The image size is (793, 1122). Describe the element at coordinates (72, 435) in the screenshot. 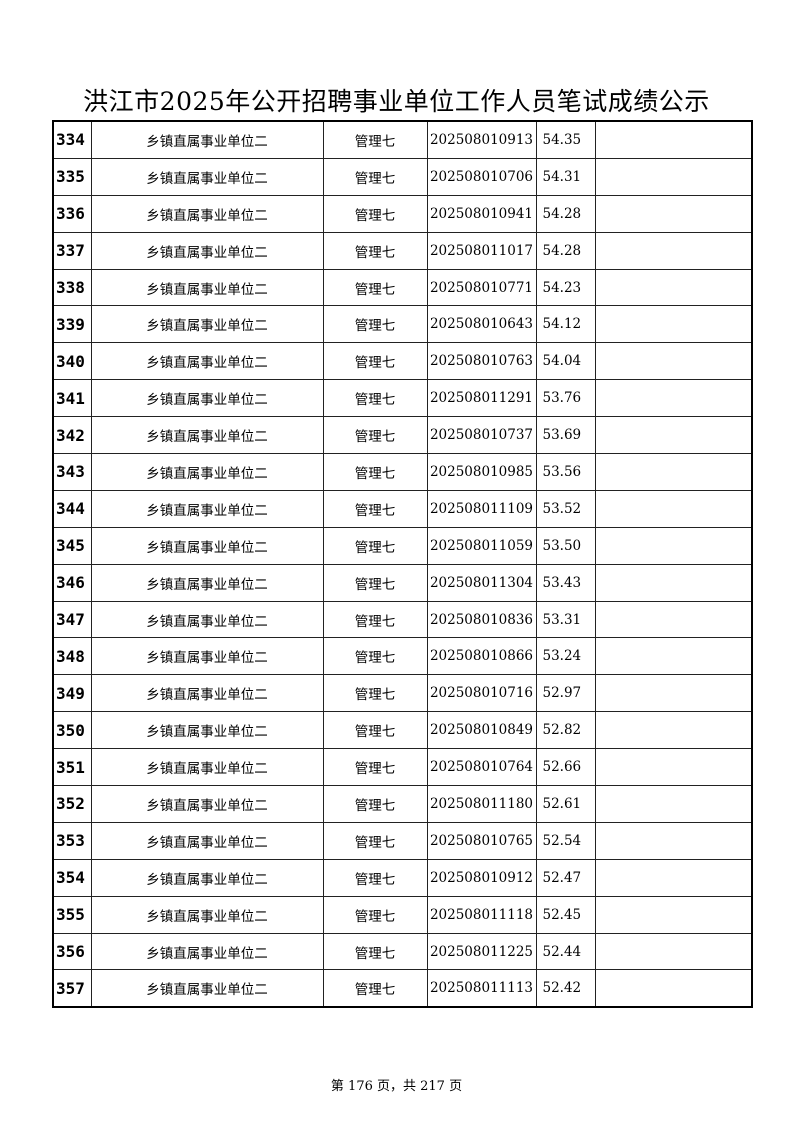

I see `row-number-cell: 342` at that location.